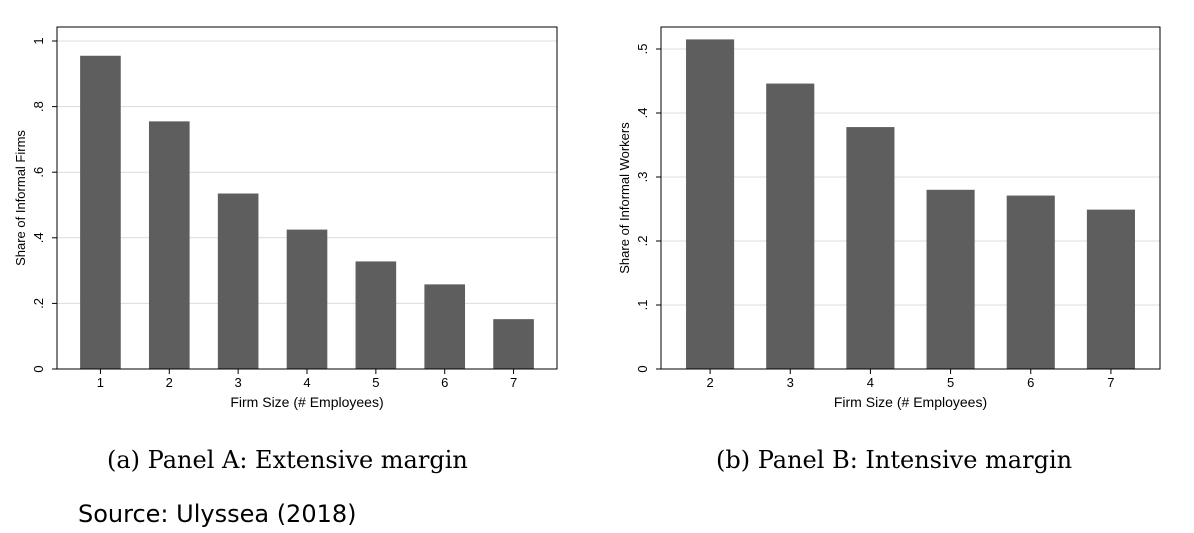 The width and height of the screenshot is (1194, 533). Describe the element at coordinates (38, 40) in the screenshot. I see `y-tick-label: 1` at that location.